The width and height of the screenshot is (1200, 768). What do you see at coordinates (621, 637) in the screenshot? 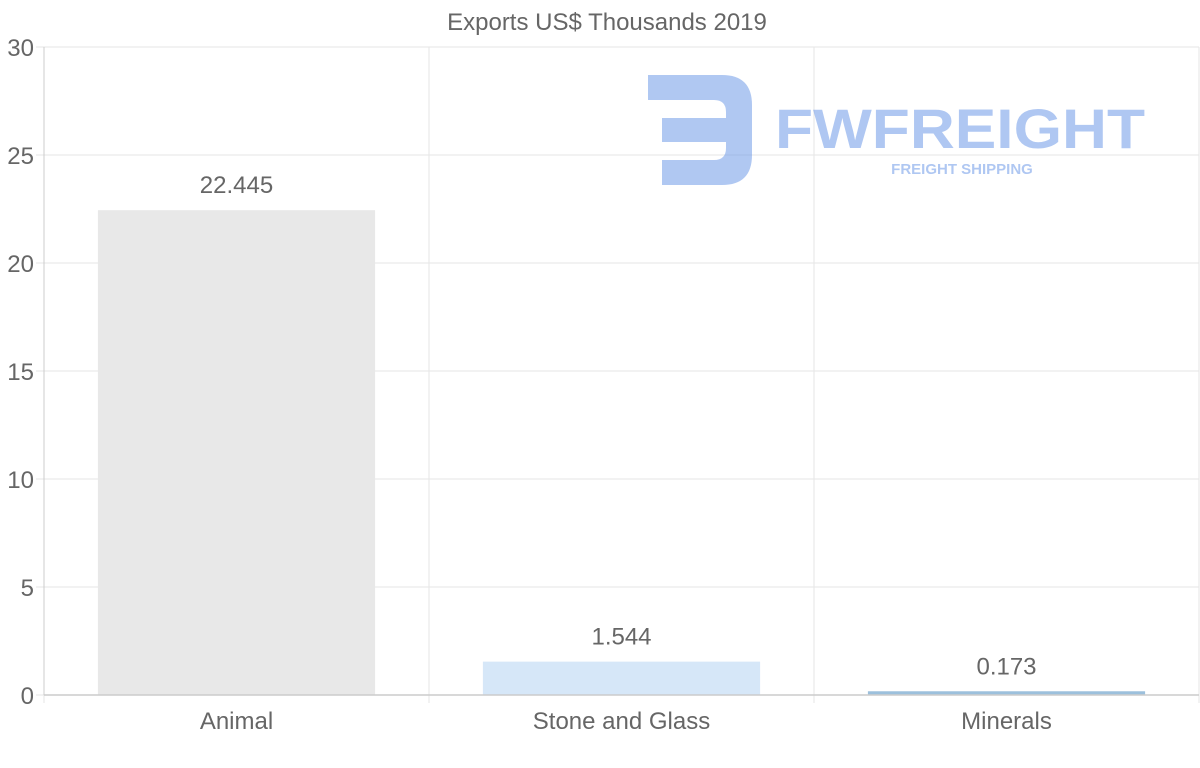
I see `bar-value-label: 1.544` at bounding box center [621, 637].